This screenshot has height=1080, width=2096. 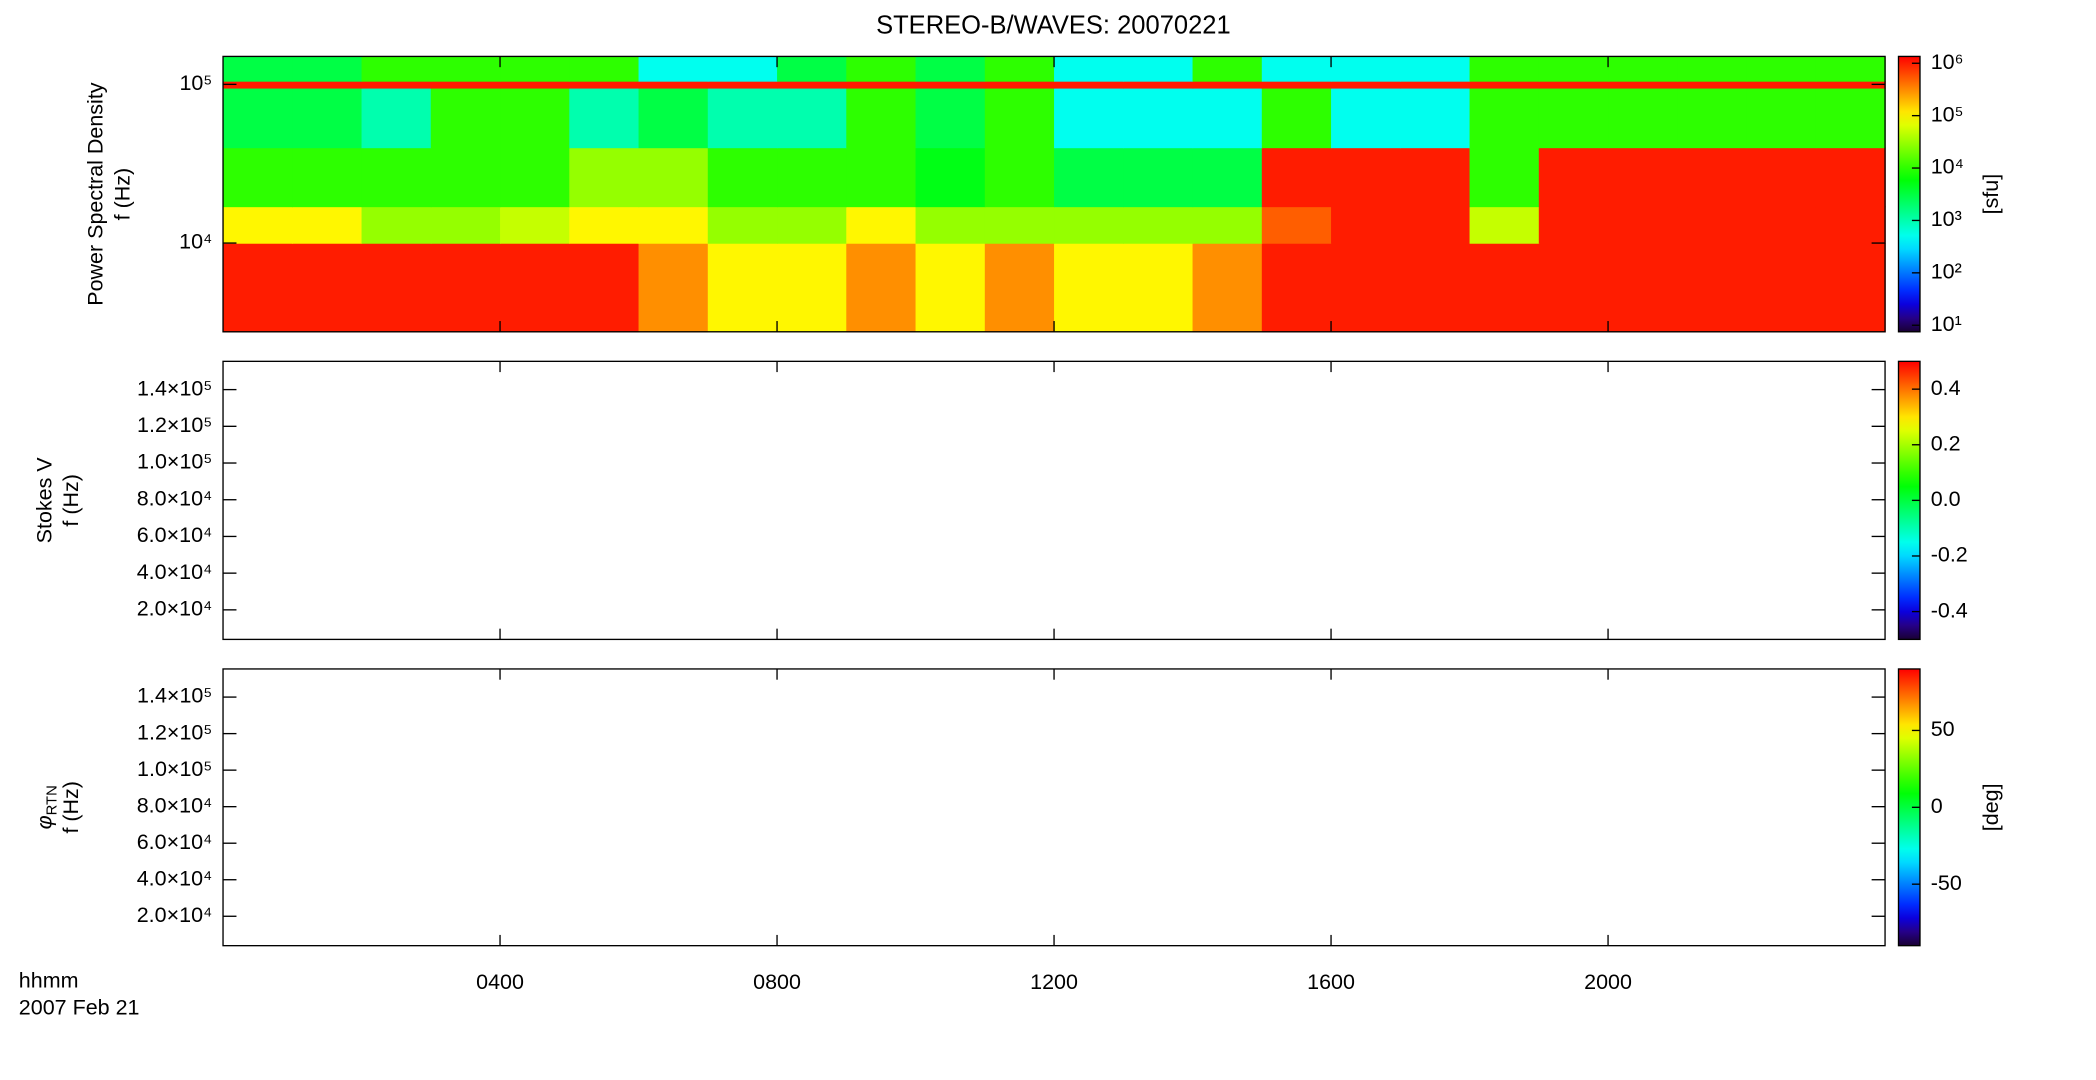 I want to click on y-axis-label: f (Hz), so click(x=71, y=807).